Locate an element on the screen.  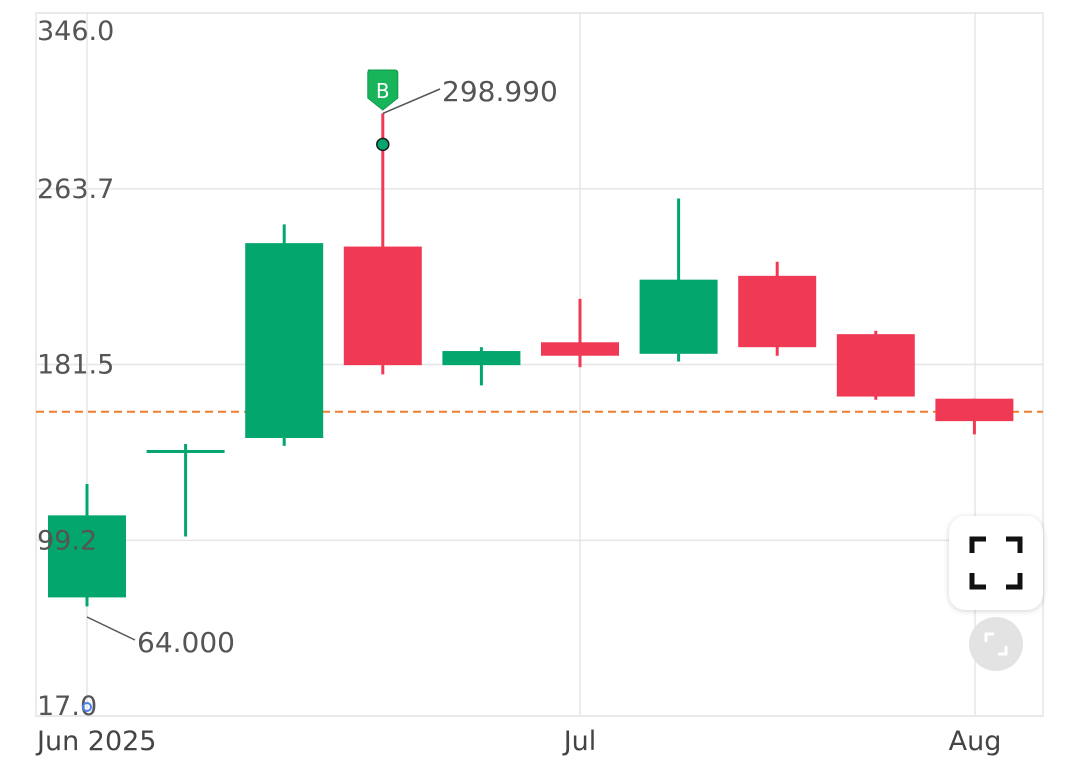
y-tick-label: 263.7 is located at coordinates (75, 189).